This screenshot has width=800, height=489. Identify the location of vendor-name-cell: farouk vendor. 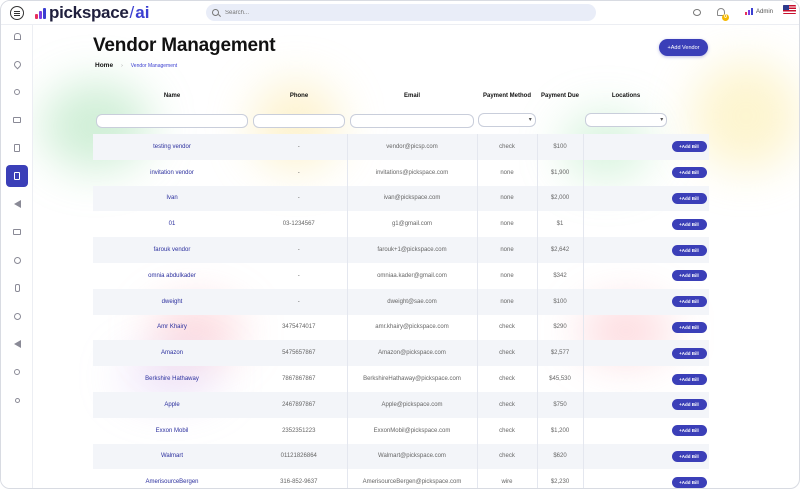
(172, 250).